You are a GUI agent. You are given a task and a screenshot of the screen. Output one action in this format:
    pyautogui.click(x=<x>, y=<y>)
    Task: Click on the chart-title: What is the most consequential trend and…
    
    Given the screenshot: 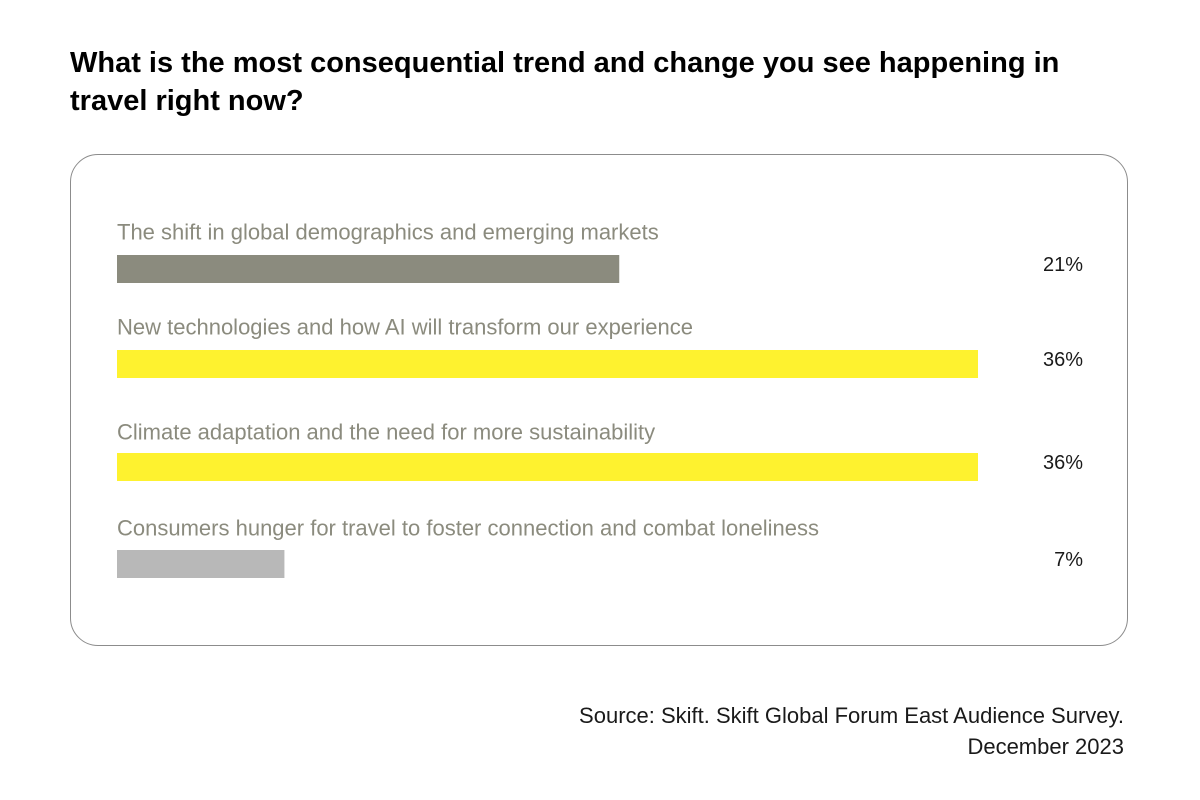 What is the action you would take?
    pyautogui.click(x=565, y=82)
    